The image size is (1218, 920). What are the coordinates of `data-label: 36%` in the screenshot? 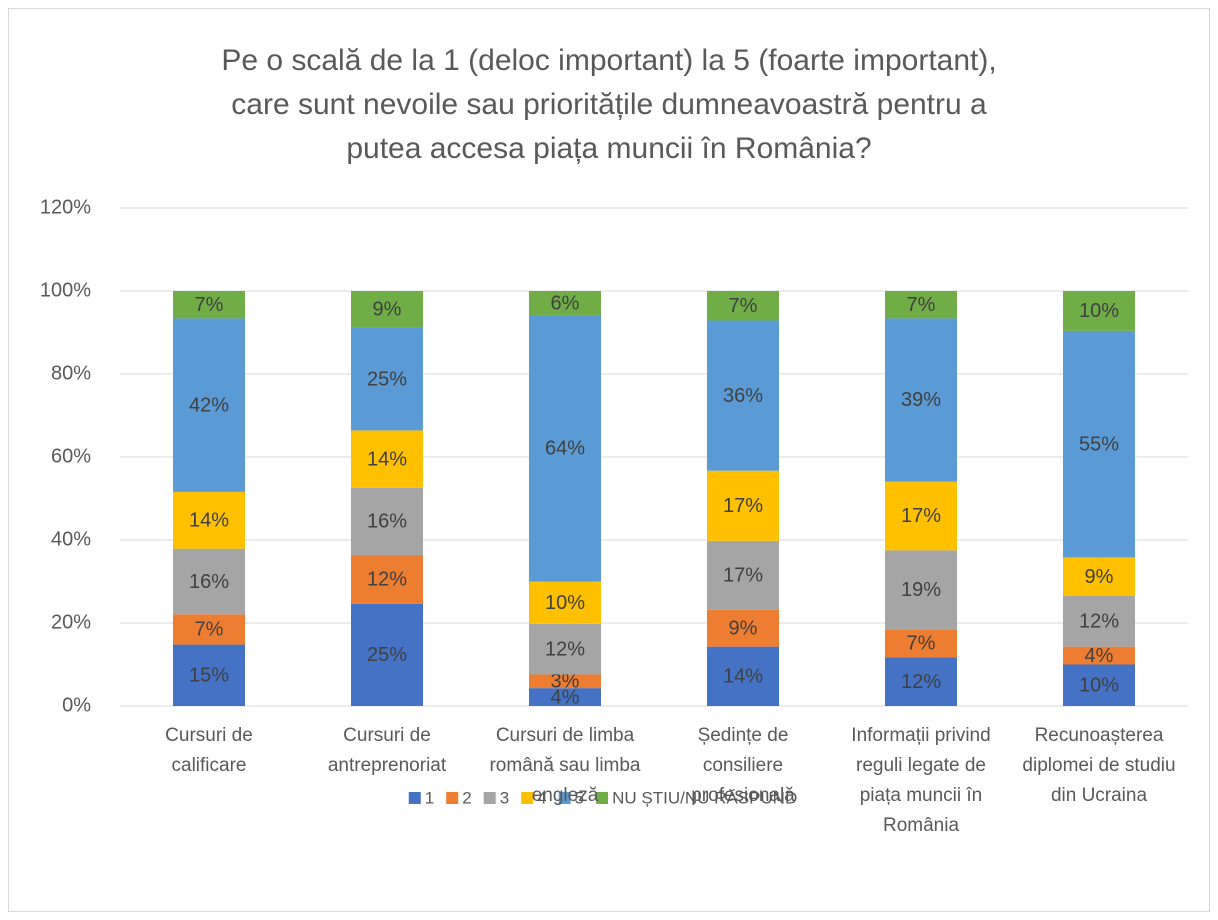 It's located at (743, 396).